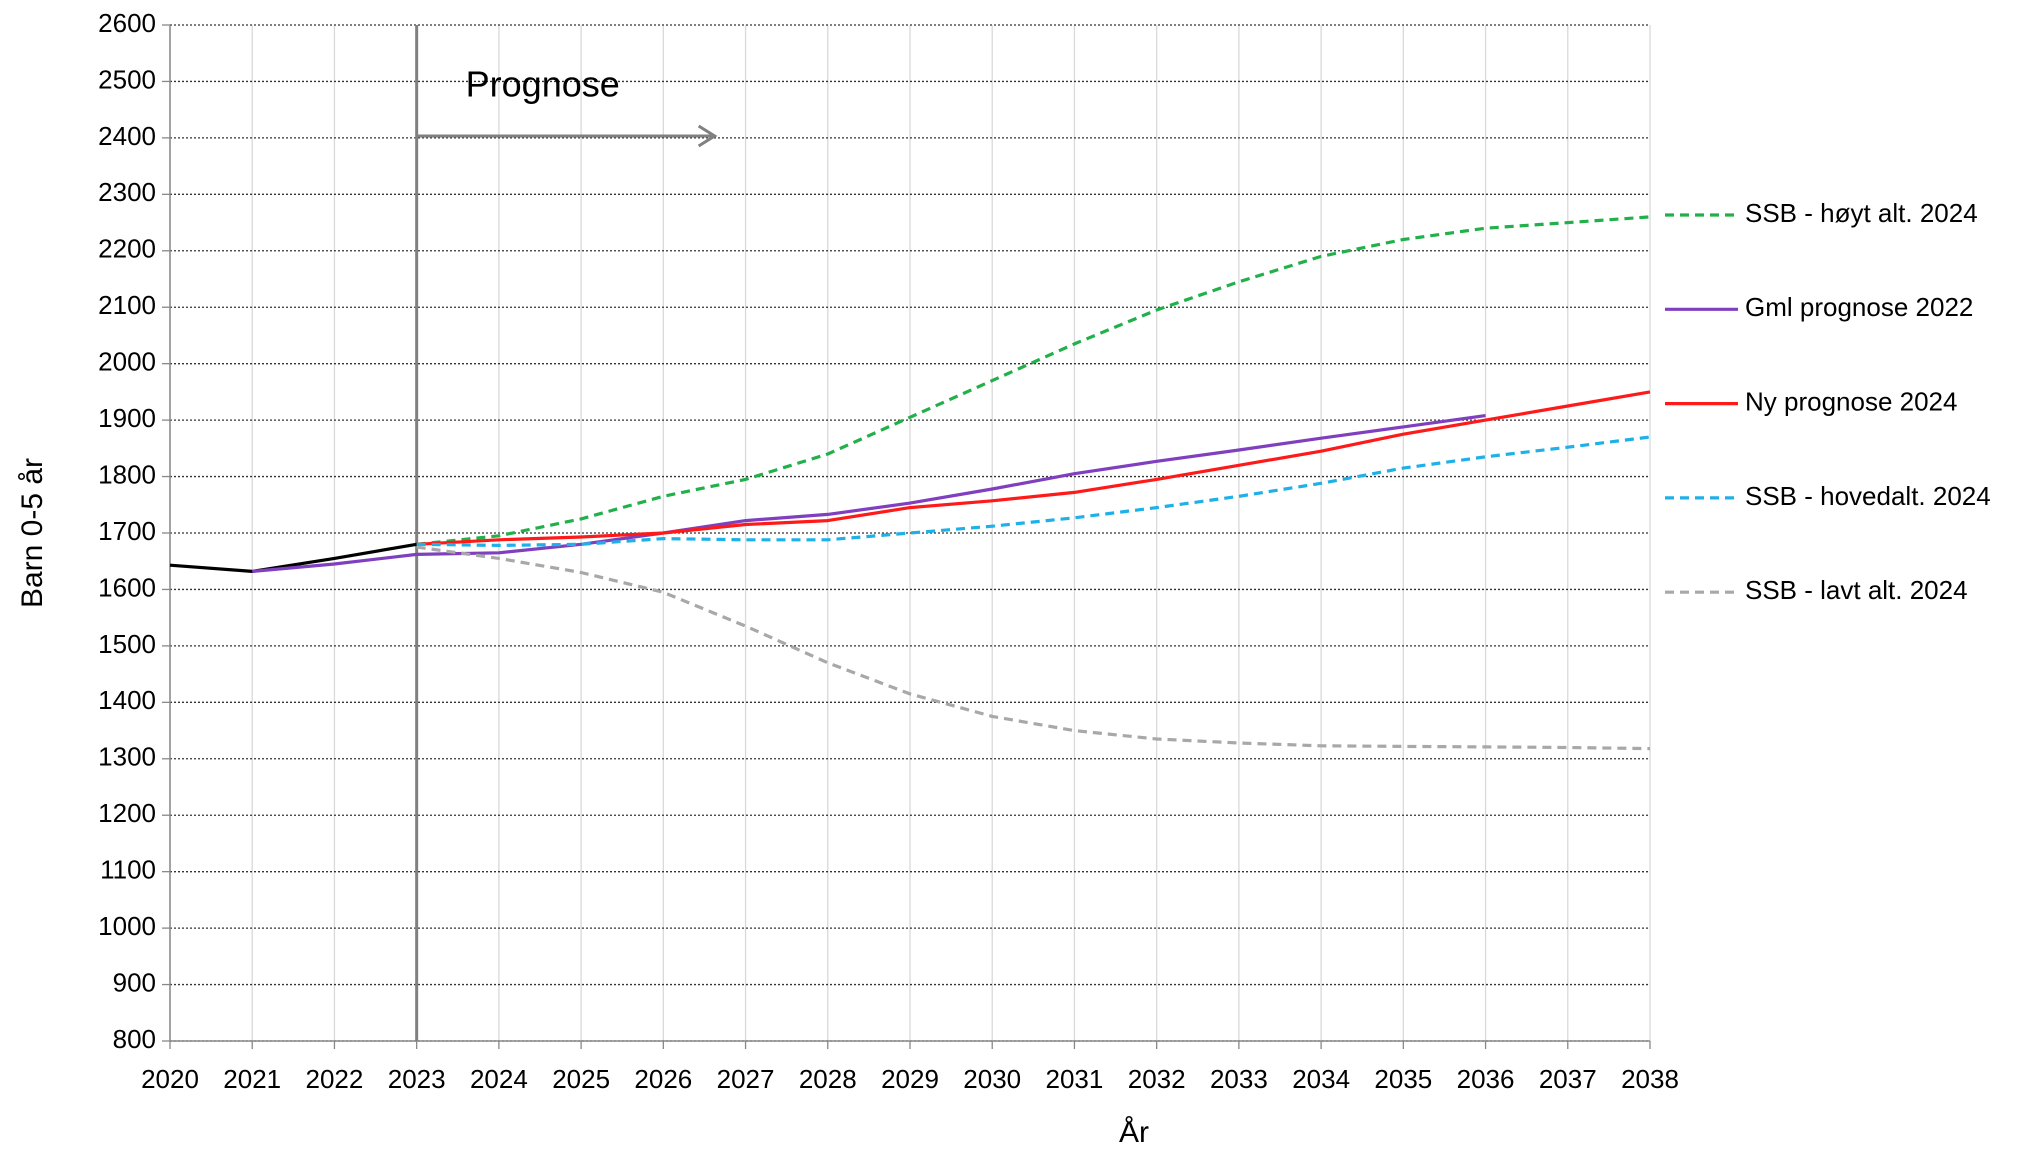 The width and height of the screenshot is (2030, 1150). I want to click on x-axis-title: År, so click(1134, 1132).